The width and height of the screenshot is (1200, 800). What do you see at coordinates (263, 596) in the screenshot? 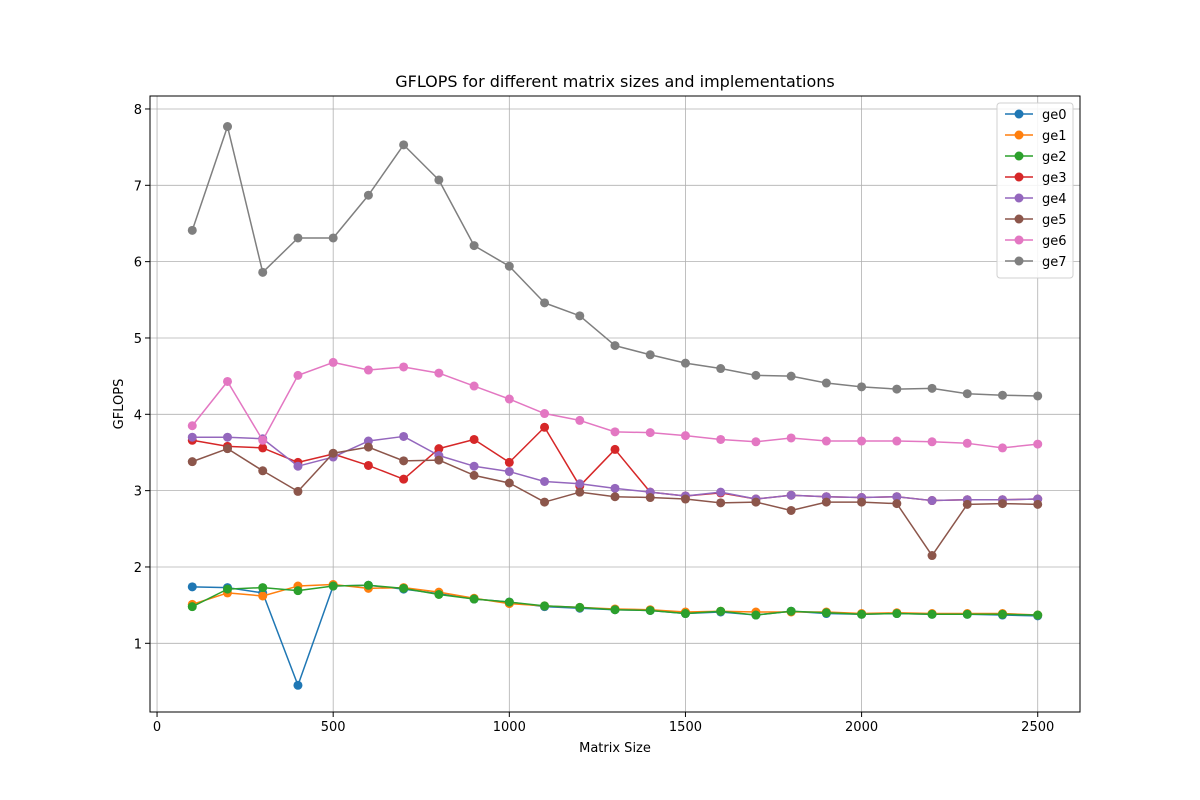
I see `data-point-ge1` at bounding box center [263, 596].